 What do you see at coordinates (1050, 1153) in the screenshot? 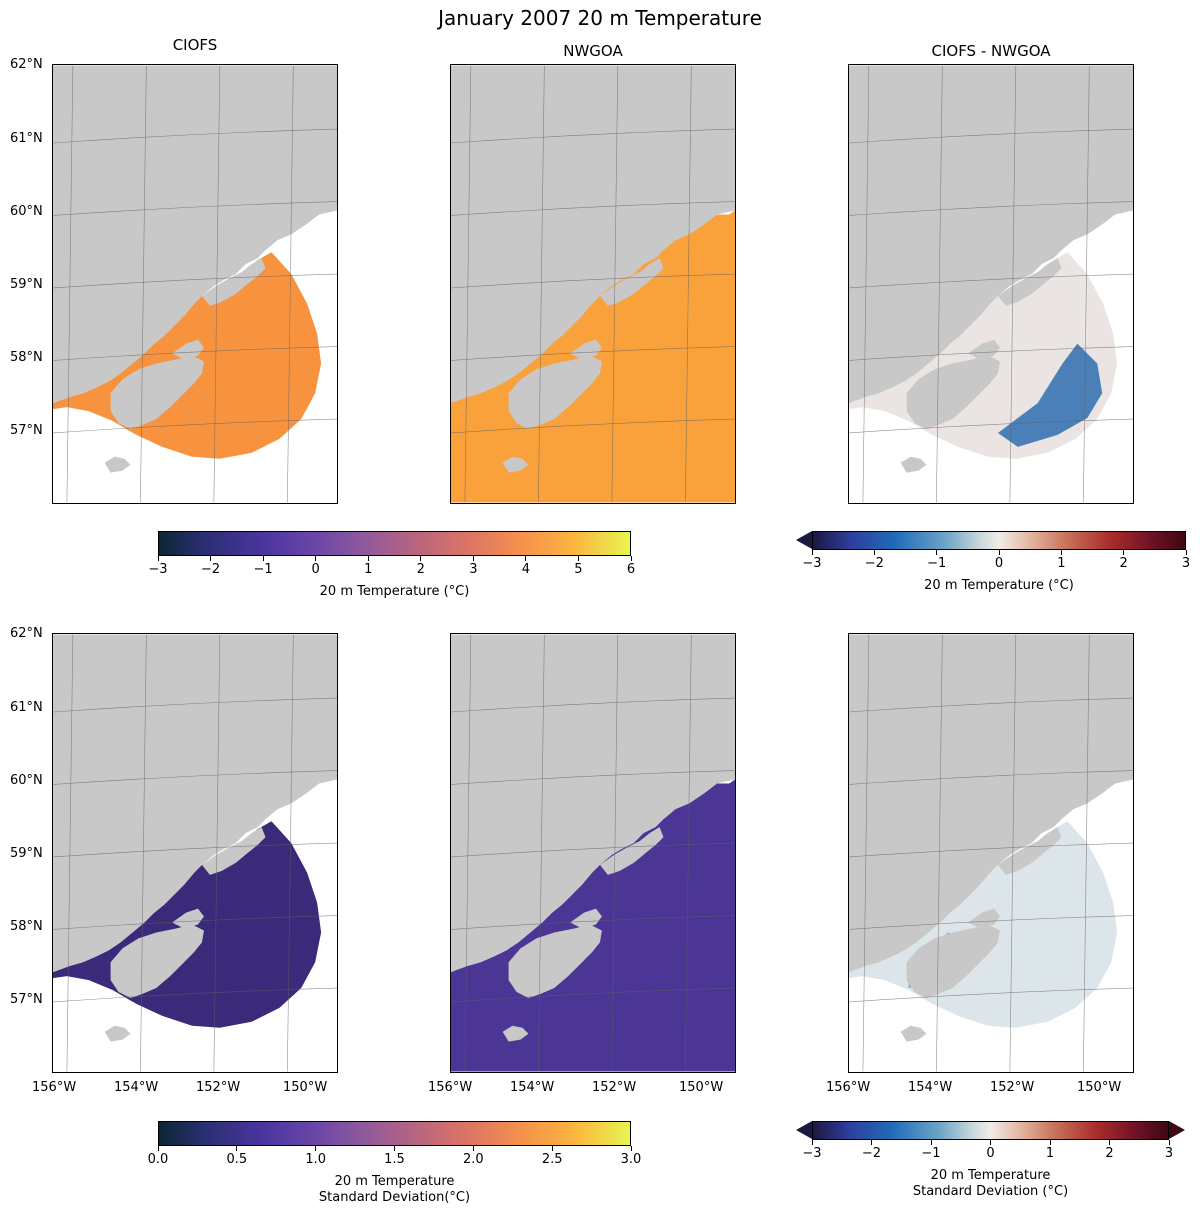
I see `colorbar-tick-label: 1` at bounding box center [1050, 1153].